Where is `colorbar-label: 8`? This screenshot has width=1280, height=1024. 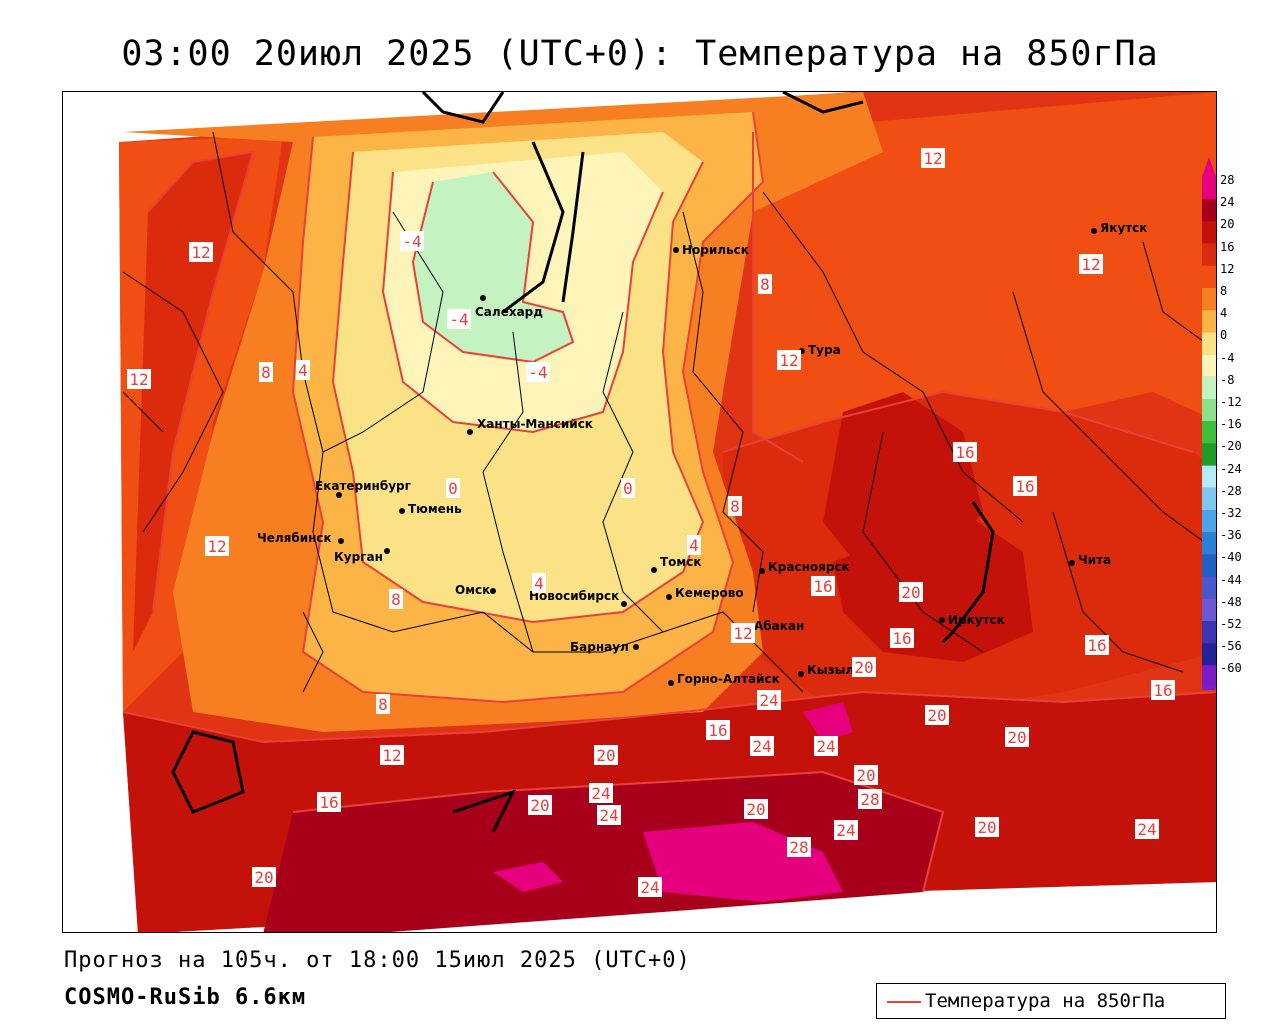
colorbar-label: 8 is located at coordinates (1224, 291).